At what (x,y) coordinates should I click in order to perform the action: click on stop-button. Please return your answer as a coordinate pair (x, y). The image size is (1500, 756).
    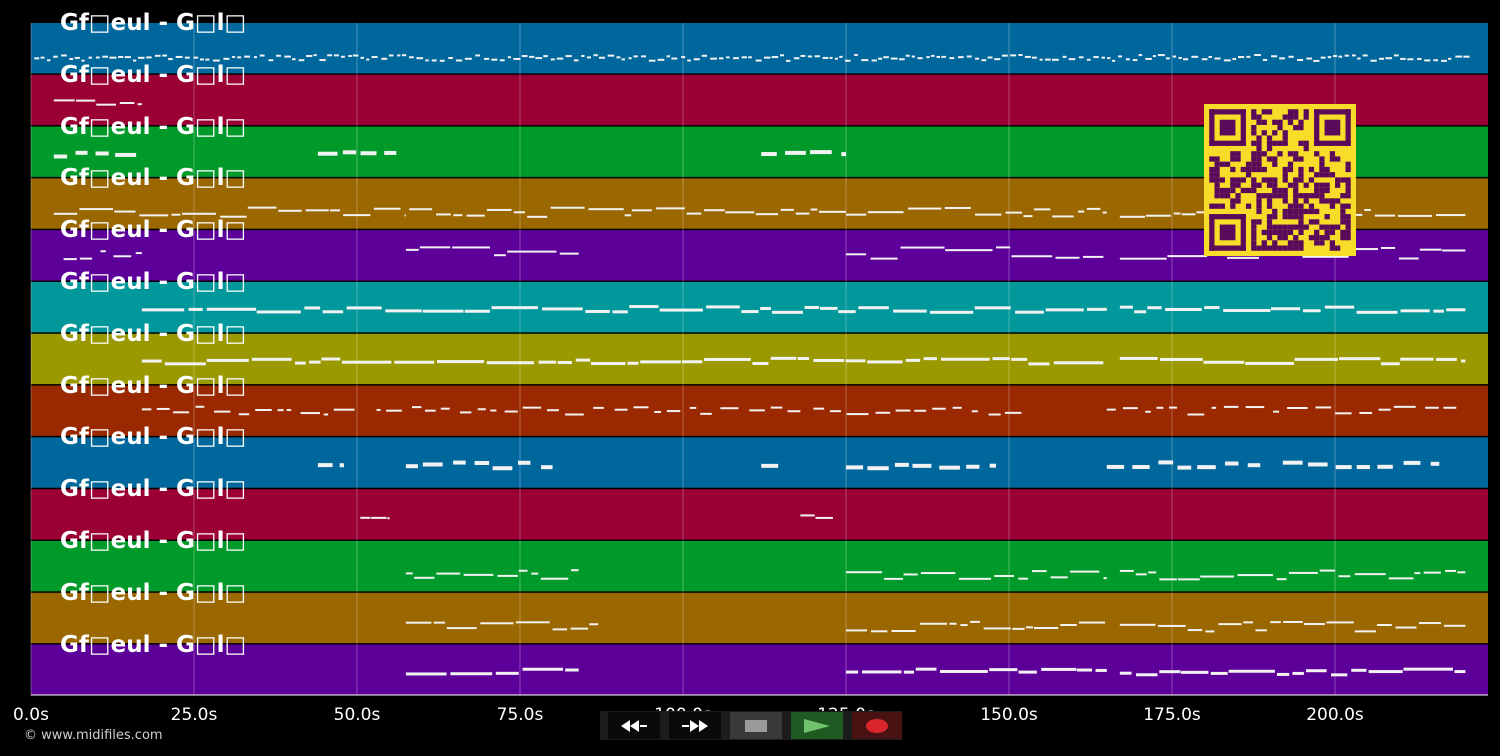
    Looking at the image, I should click on (756, 725).